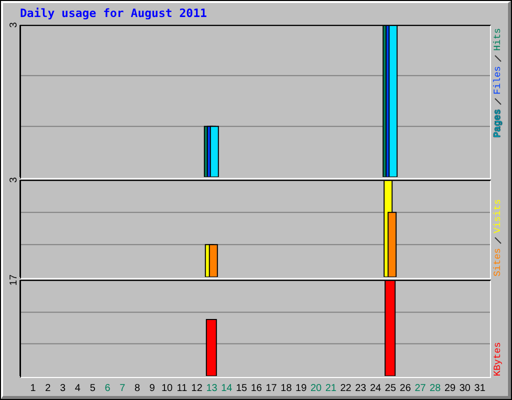 This screenshot has width=512, height=400. I want to click on x-tick-label: 22, so click(346, 388).